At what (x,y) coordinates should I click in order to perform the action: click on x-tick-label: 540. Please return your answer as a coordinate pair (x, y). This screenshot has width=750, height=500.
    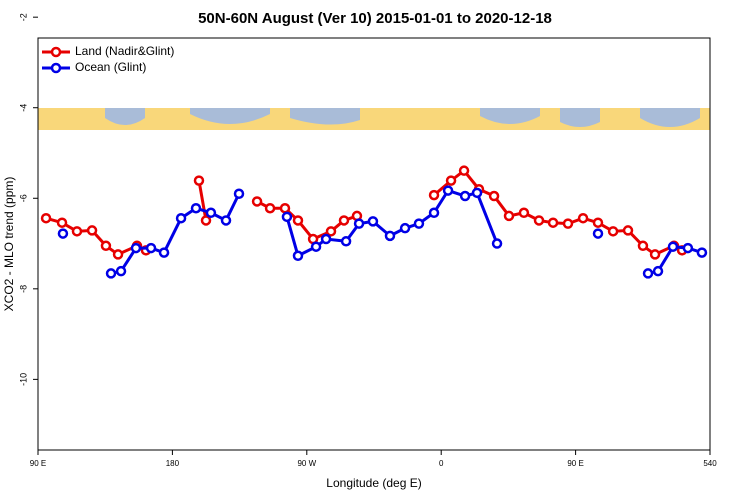
    Looking at the image, I should click on (710, 463).